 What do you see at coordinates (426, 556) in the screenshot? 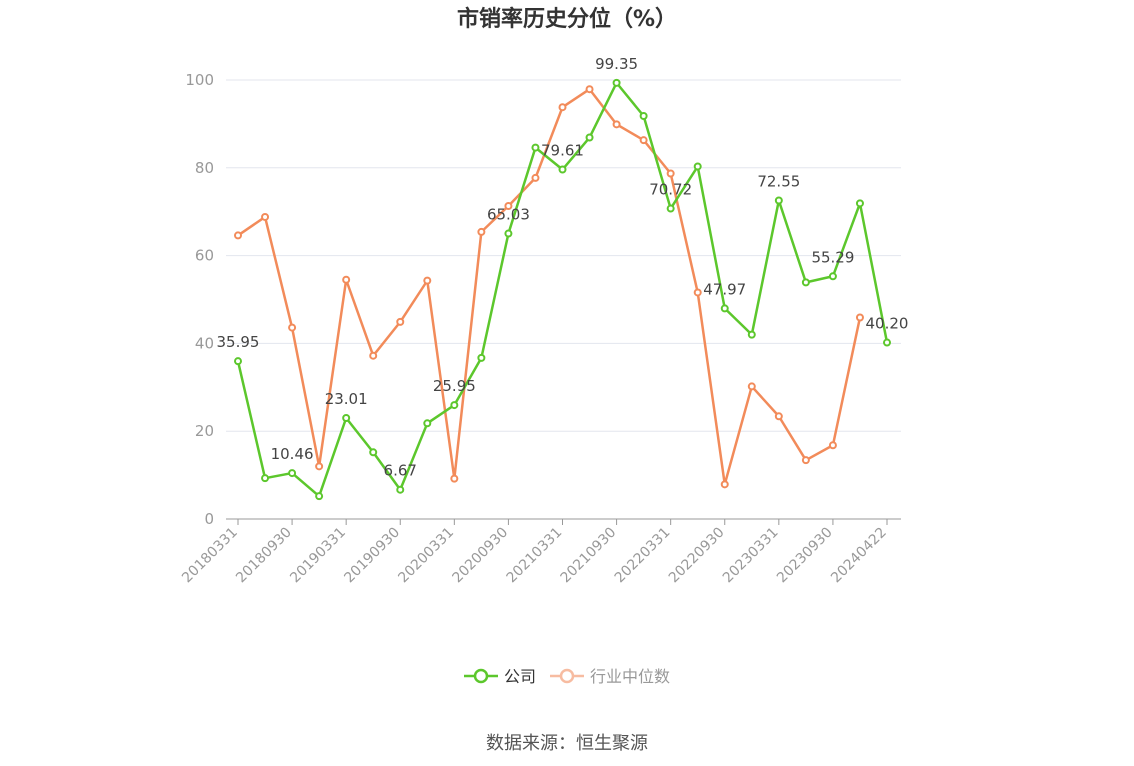
I see `x-tick-label: 20200331` at bounding box center [426, 556].